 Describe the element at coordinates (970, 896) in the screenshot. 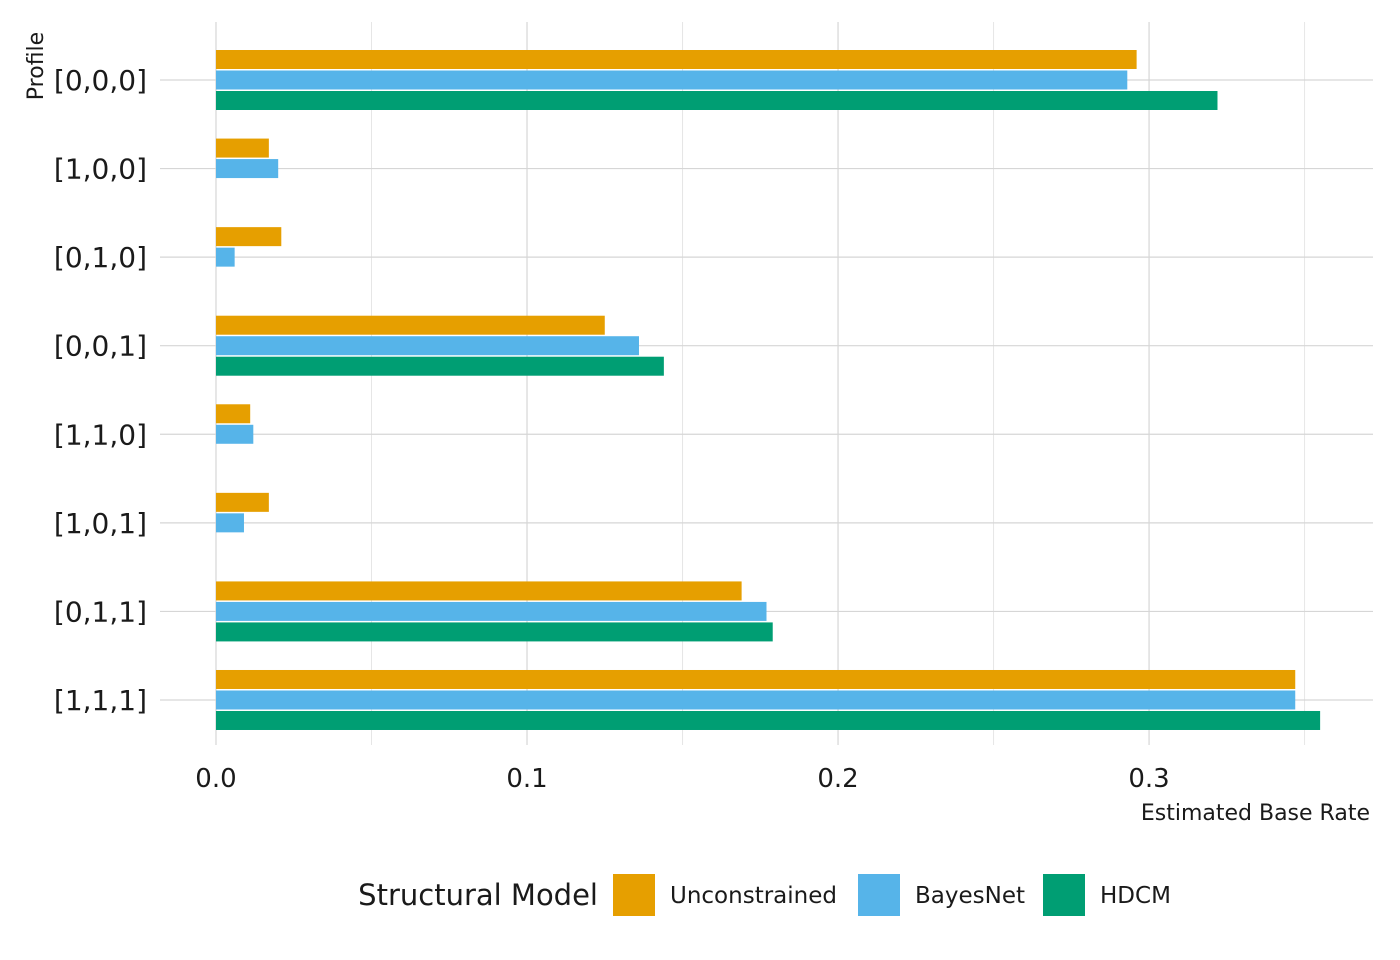

I see `legend-label: BayesNet` at that location.